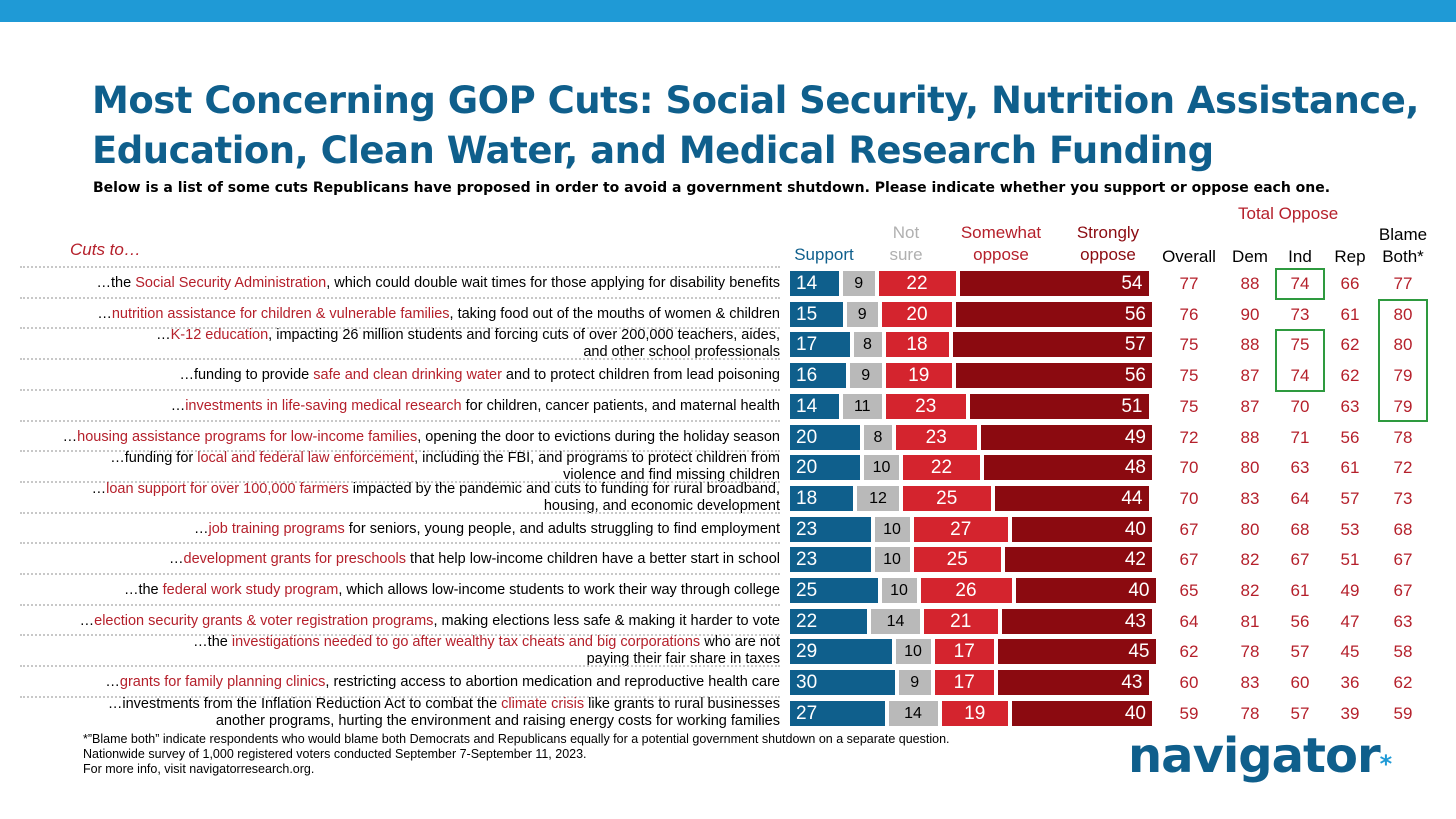  What do you see at coordinates (1300, 376) in the screenshot?
I see `total-oppose-ind: 74` at bounding box center [1300, 376].